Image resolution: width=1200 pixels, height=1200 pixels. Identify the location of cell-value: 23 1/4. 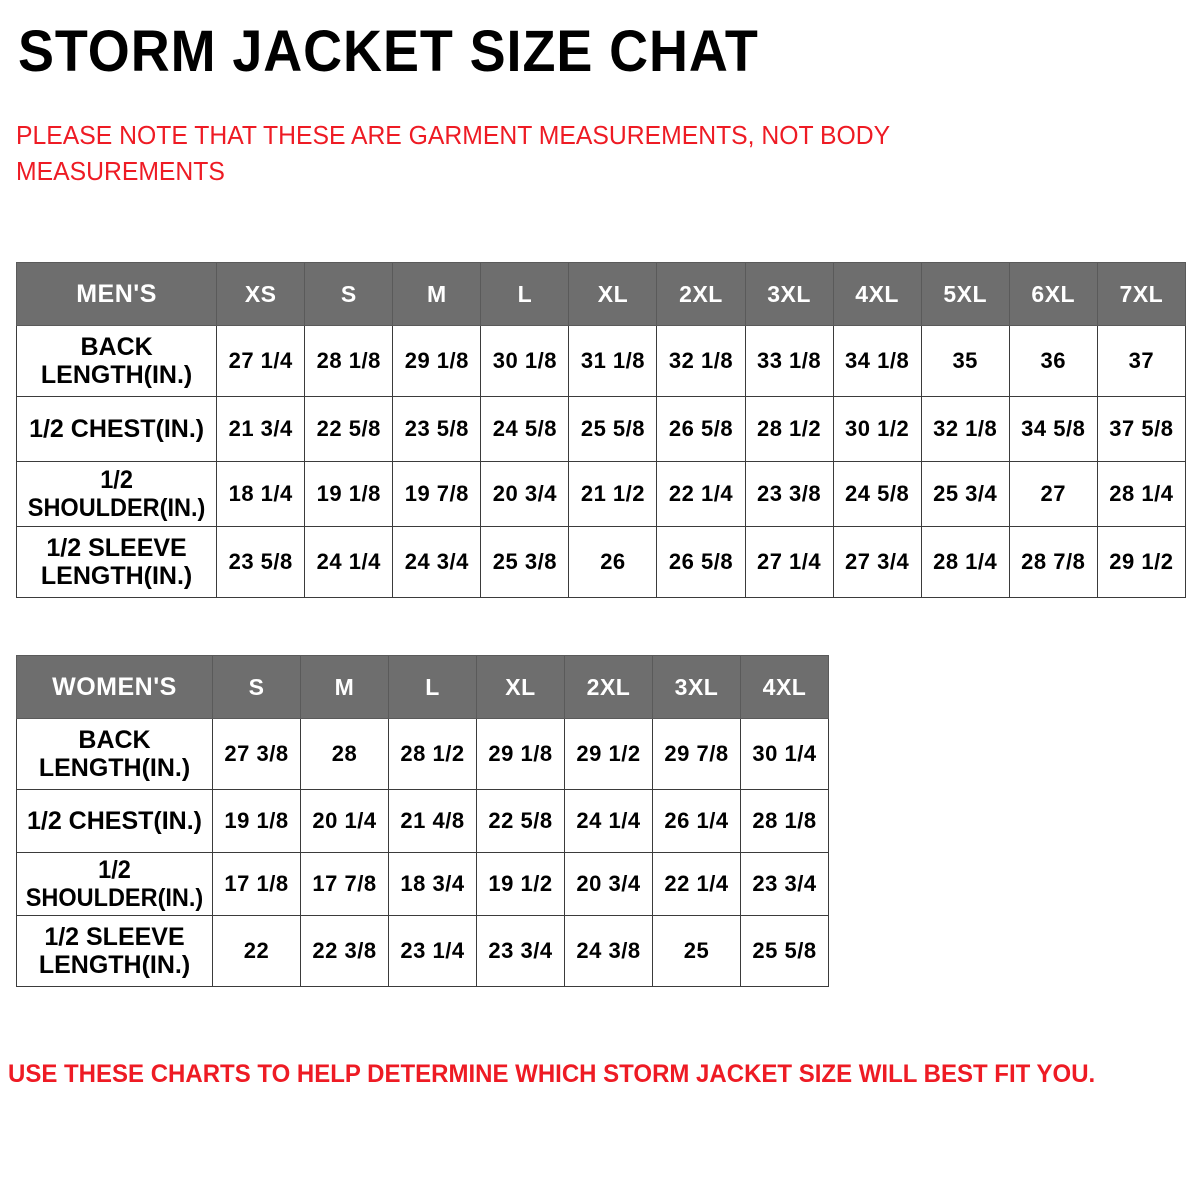
(432, 951).